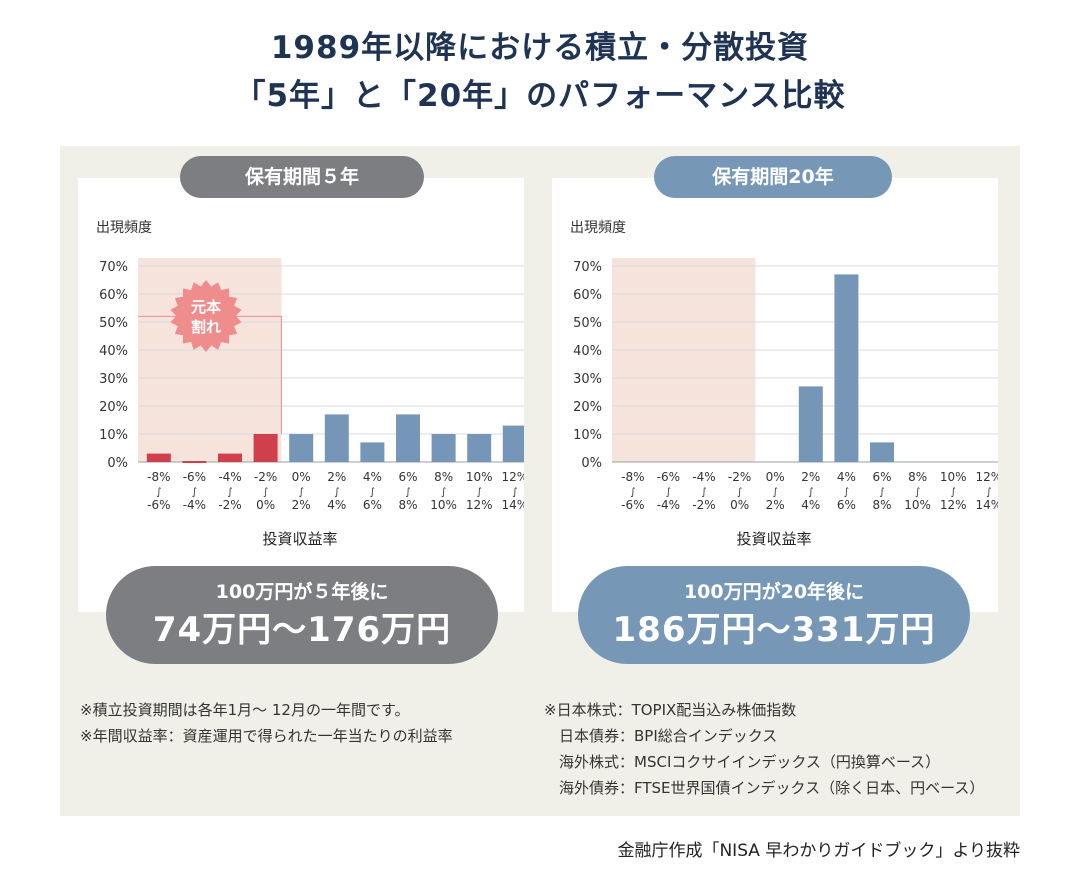  What do you see at coordinates (302, 630) in the screenshot?
I see `result-5yr-range: 74万円〜176万円` at bounding box center [302, 630].